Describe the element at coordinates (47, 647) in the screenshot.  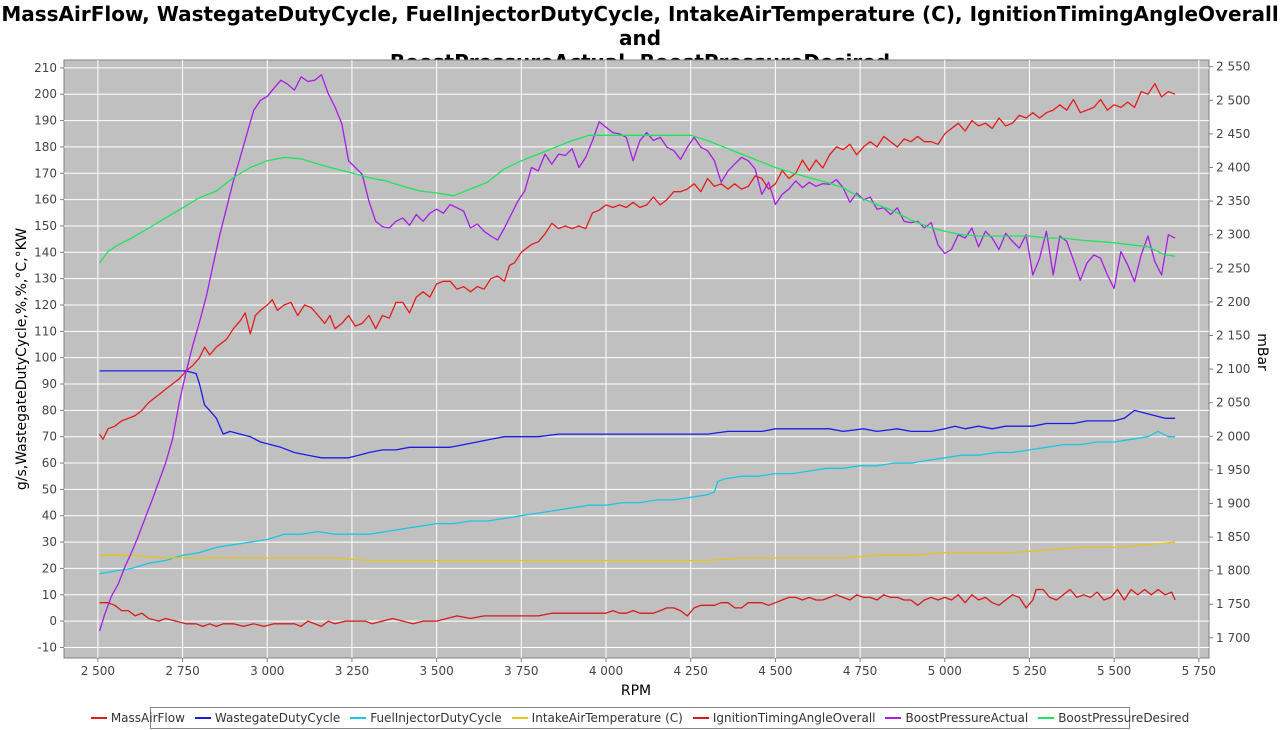
I see `y-tick-label: -10` at that location.